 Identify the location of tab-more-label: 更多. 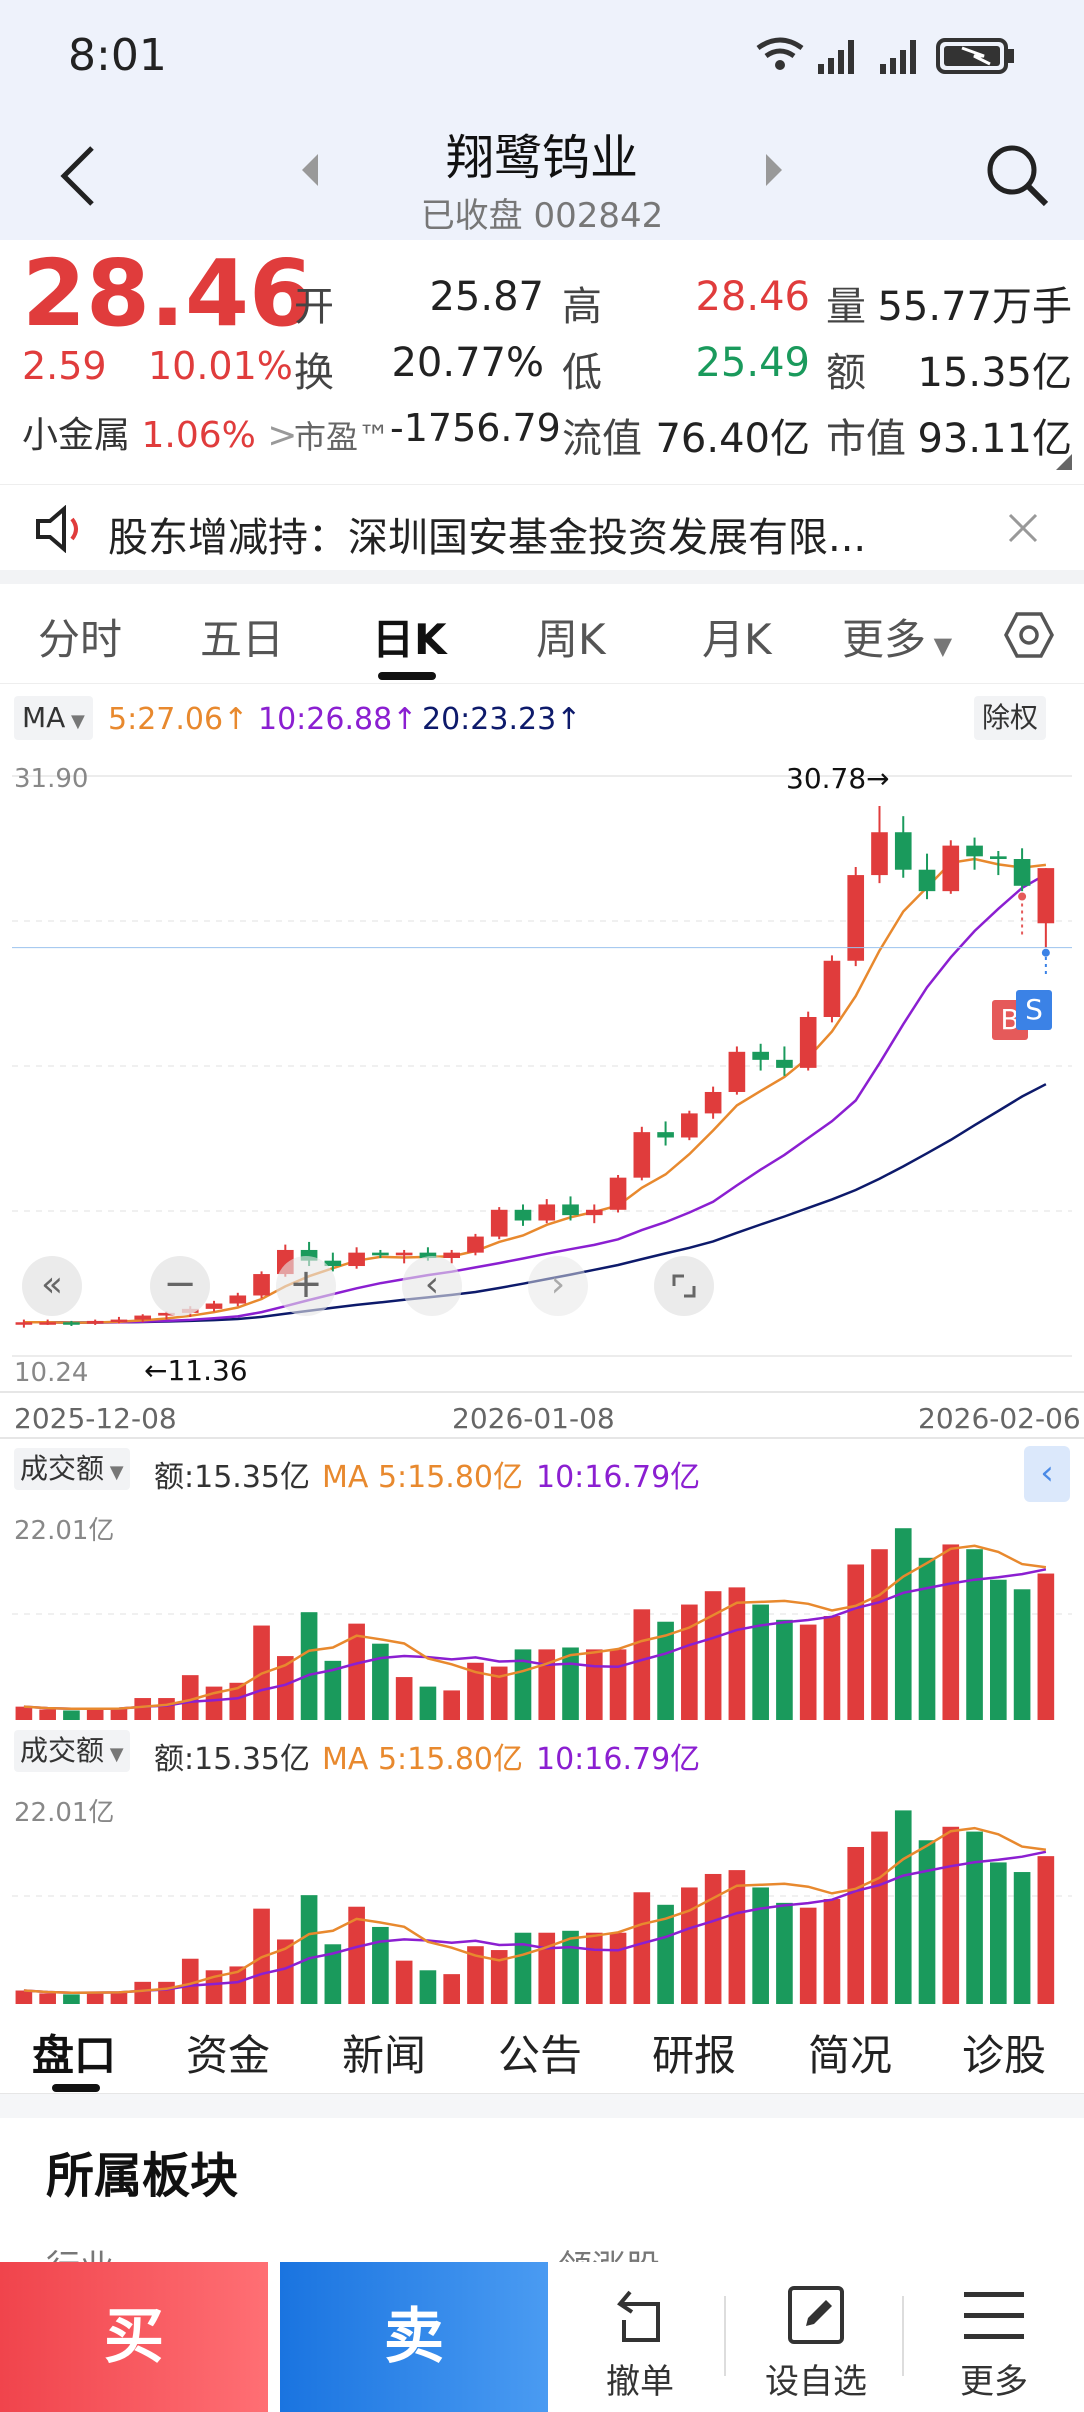
(884, 639).